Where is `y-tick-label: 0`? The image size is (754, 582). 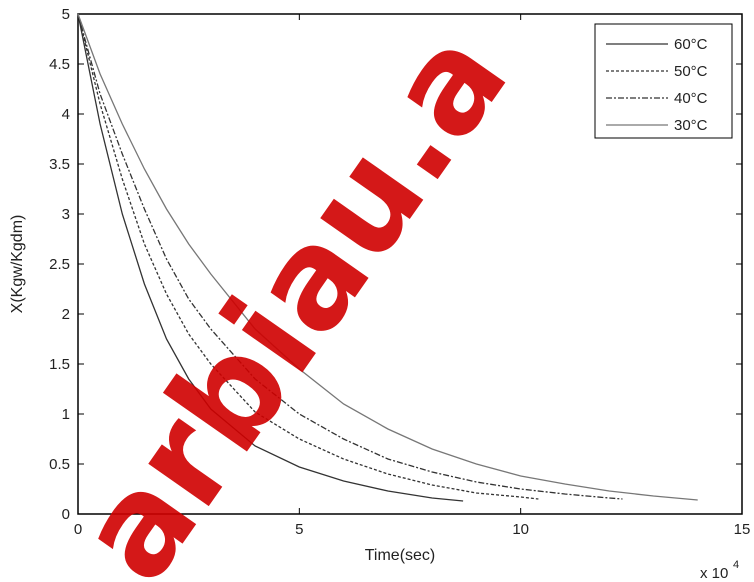
y-tick-label: 0 is located at coordinates (66, 514).